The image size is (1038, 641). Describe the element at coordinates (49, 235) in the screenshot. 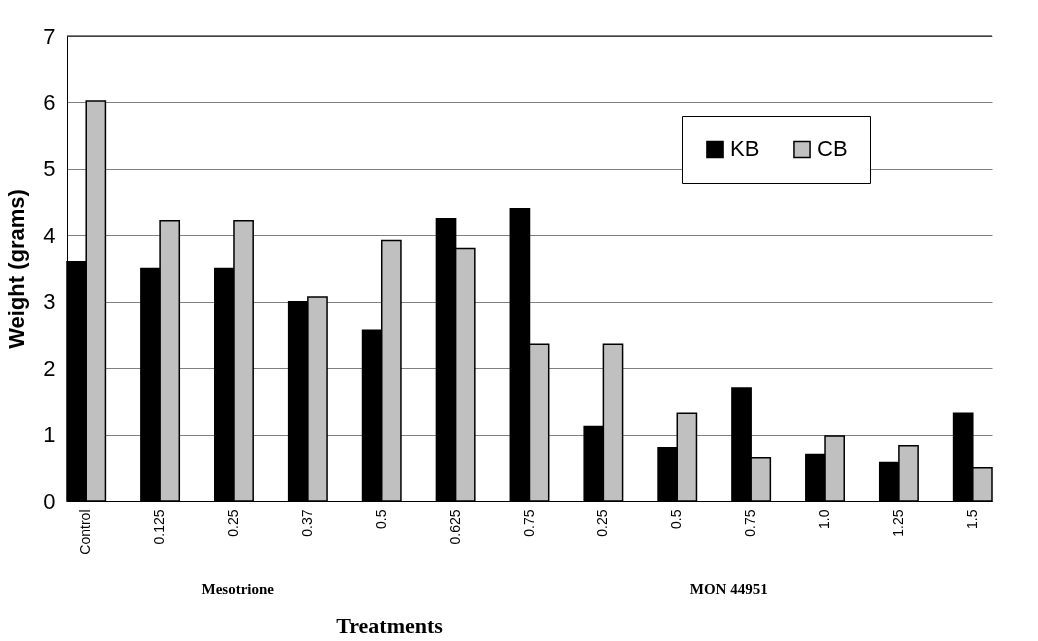

I see `y-tick-label: 4` at that location.